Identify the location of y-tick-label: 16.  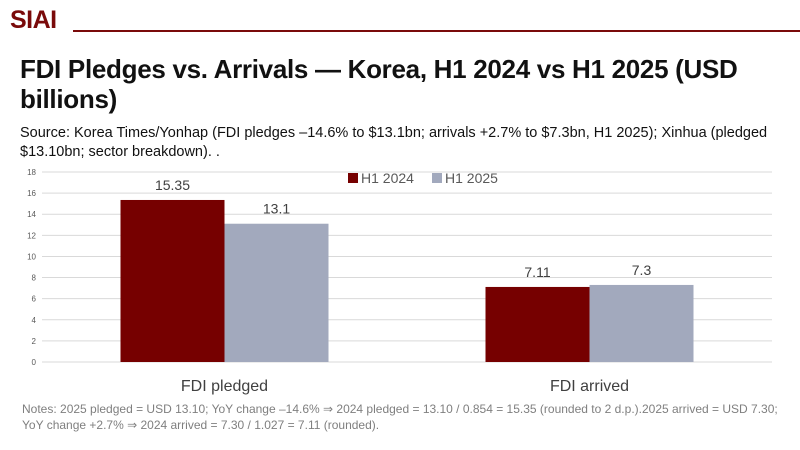
(31, 193).